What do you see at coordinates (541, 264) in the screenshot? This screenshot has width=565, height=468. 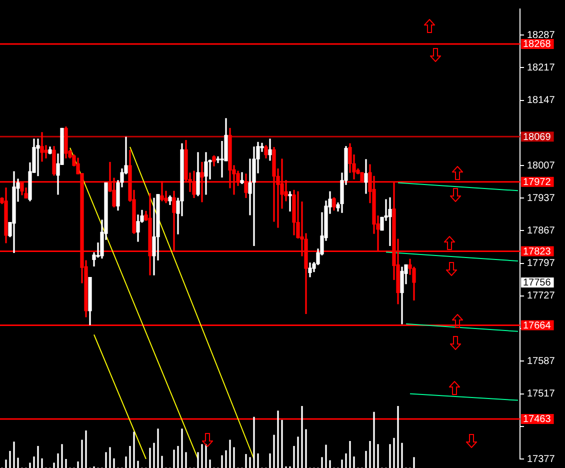 I see `y-tick-label: 17797` at bounding box center [541, 264].